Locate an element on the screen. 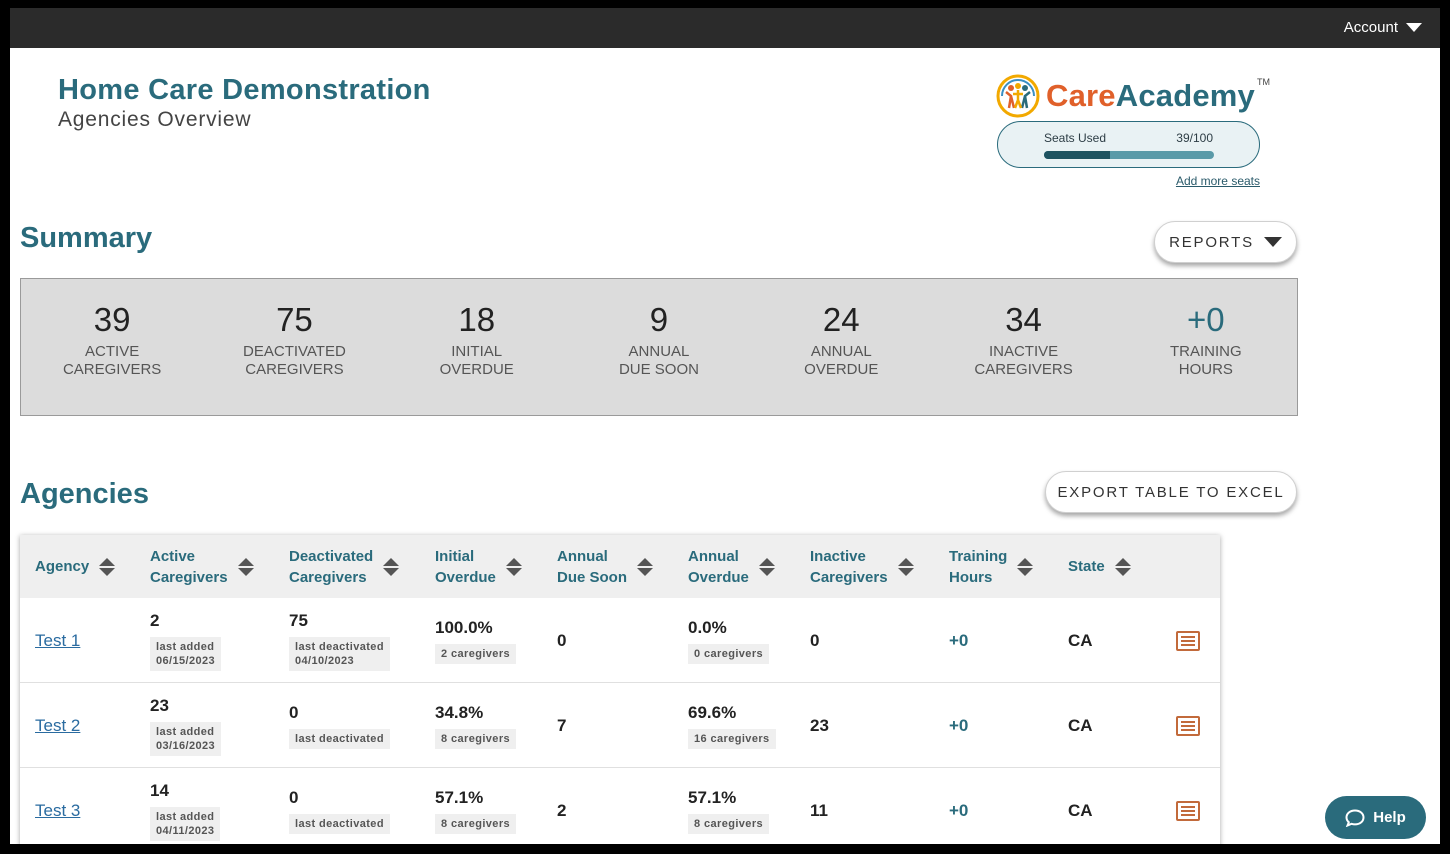  annual-due-soon-count: 7 is located at coordinates (562, 725).